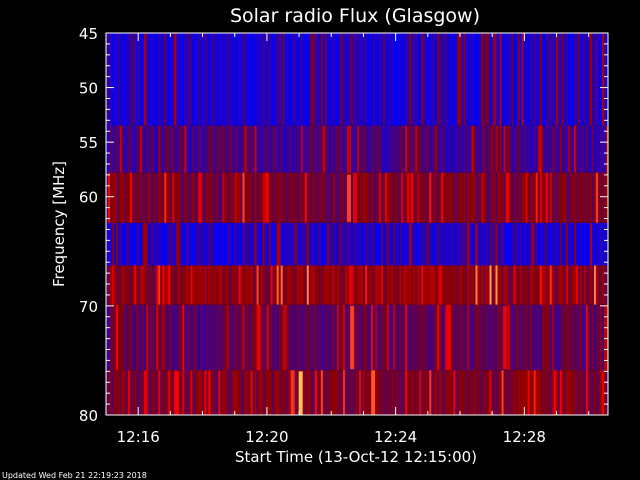 The height and width of the screenshot is (480, 640). Describe the element at coordinates (74, 475) in the screenshot. I see `updated-timestamp: Updated Wed Feb 21 22:19:23 2018` at that location.